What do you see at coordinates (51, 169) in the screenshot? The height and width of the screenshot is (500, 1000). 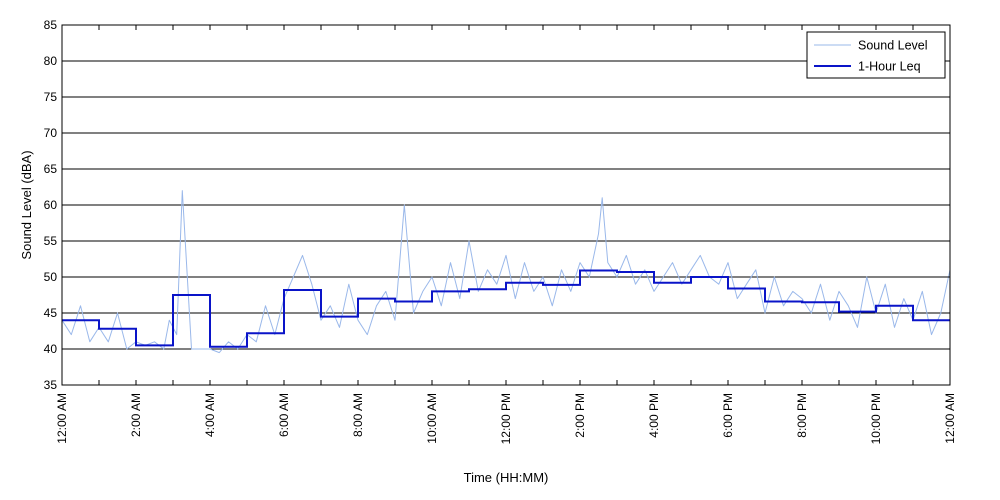 I see `y-tick-label-65: 65` at bounding box center [51, 169].